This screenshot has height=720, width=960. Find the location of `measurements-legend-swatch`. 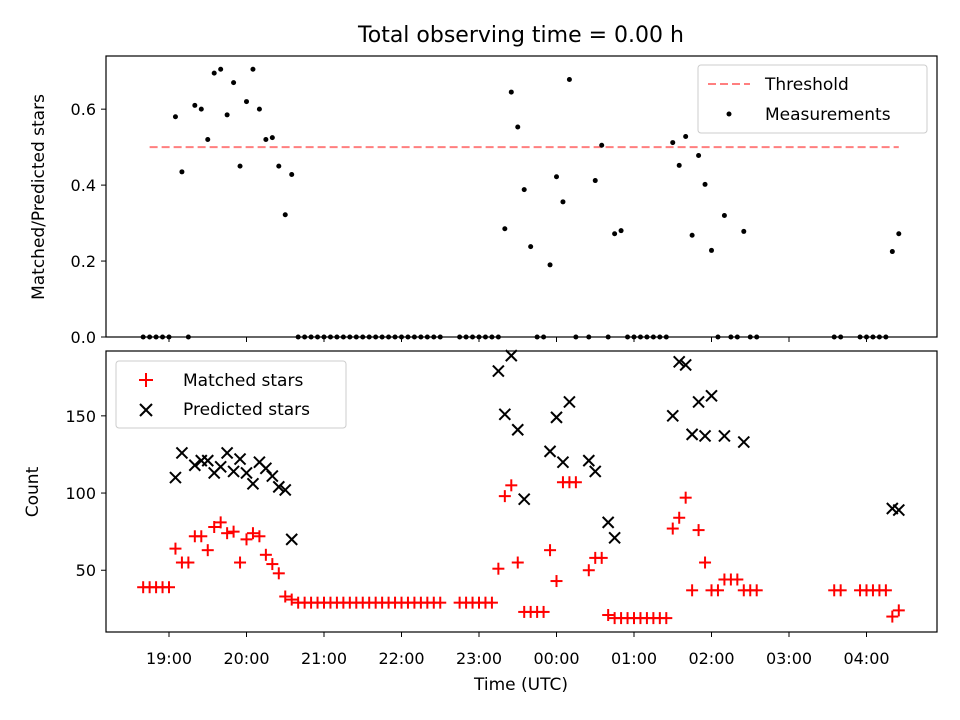

measurements-legend-swatch is located at coordinates (729, 114).